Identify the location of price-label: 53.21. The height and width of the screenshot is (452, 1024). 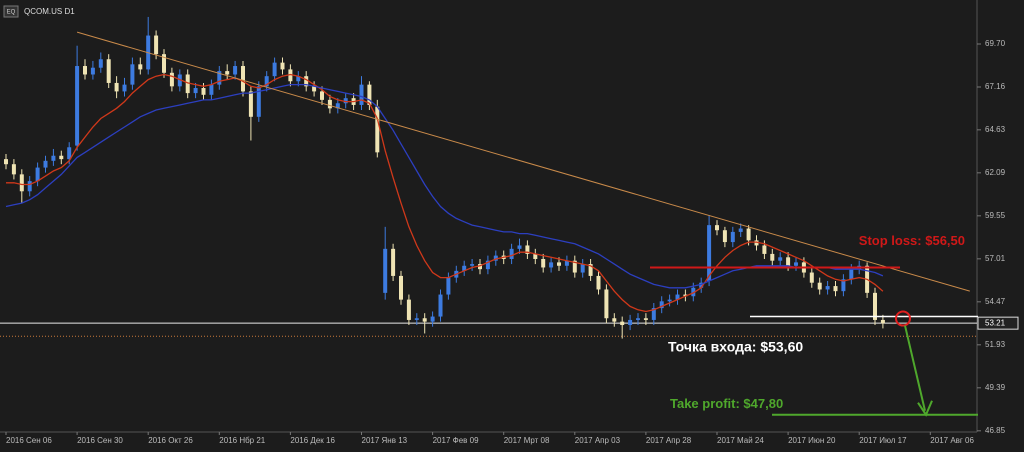
(995, 322).